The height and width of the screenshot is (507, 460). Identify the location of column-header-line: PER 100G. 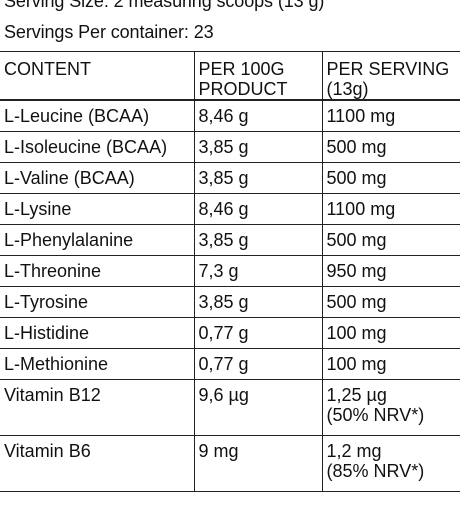
(241, 69).